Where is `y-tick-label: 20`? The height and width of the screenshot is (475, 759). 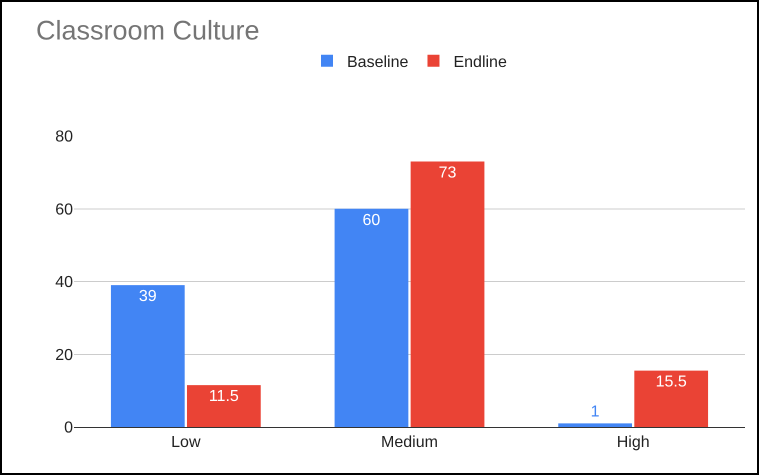 y-tick-label: 20 is located at coordinates (64, 355).